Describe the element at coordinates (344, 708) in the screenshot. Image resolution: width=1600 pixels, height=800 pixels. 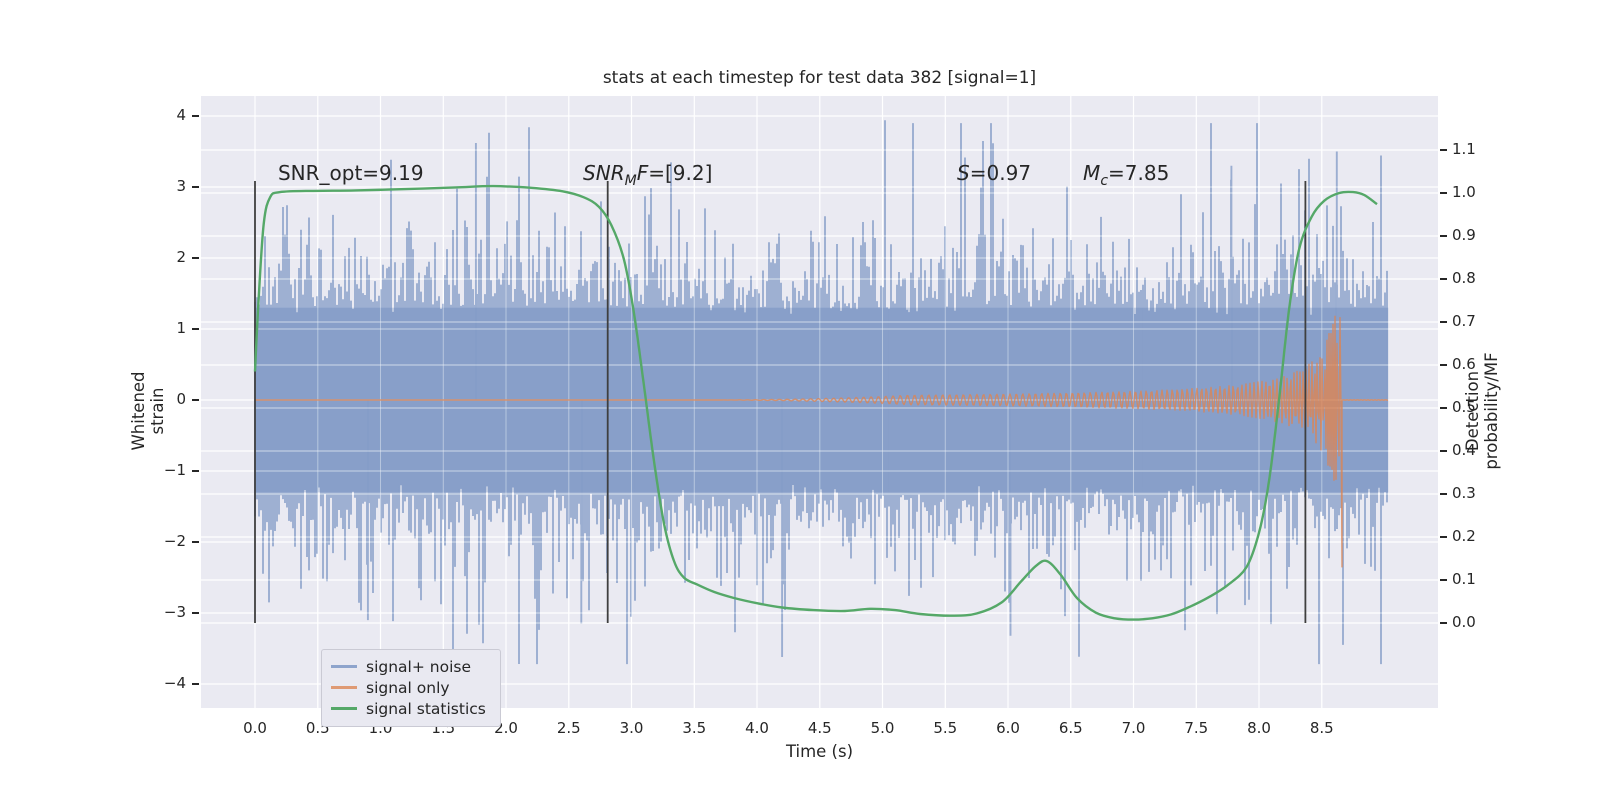
I see `legend-line-signal-statistics` at that location.